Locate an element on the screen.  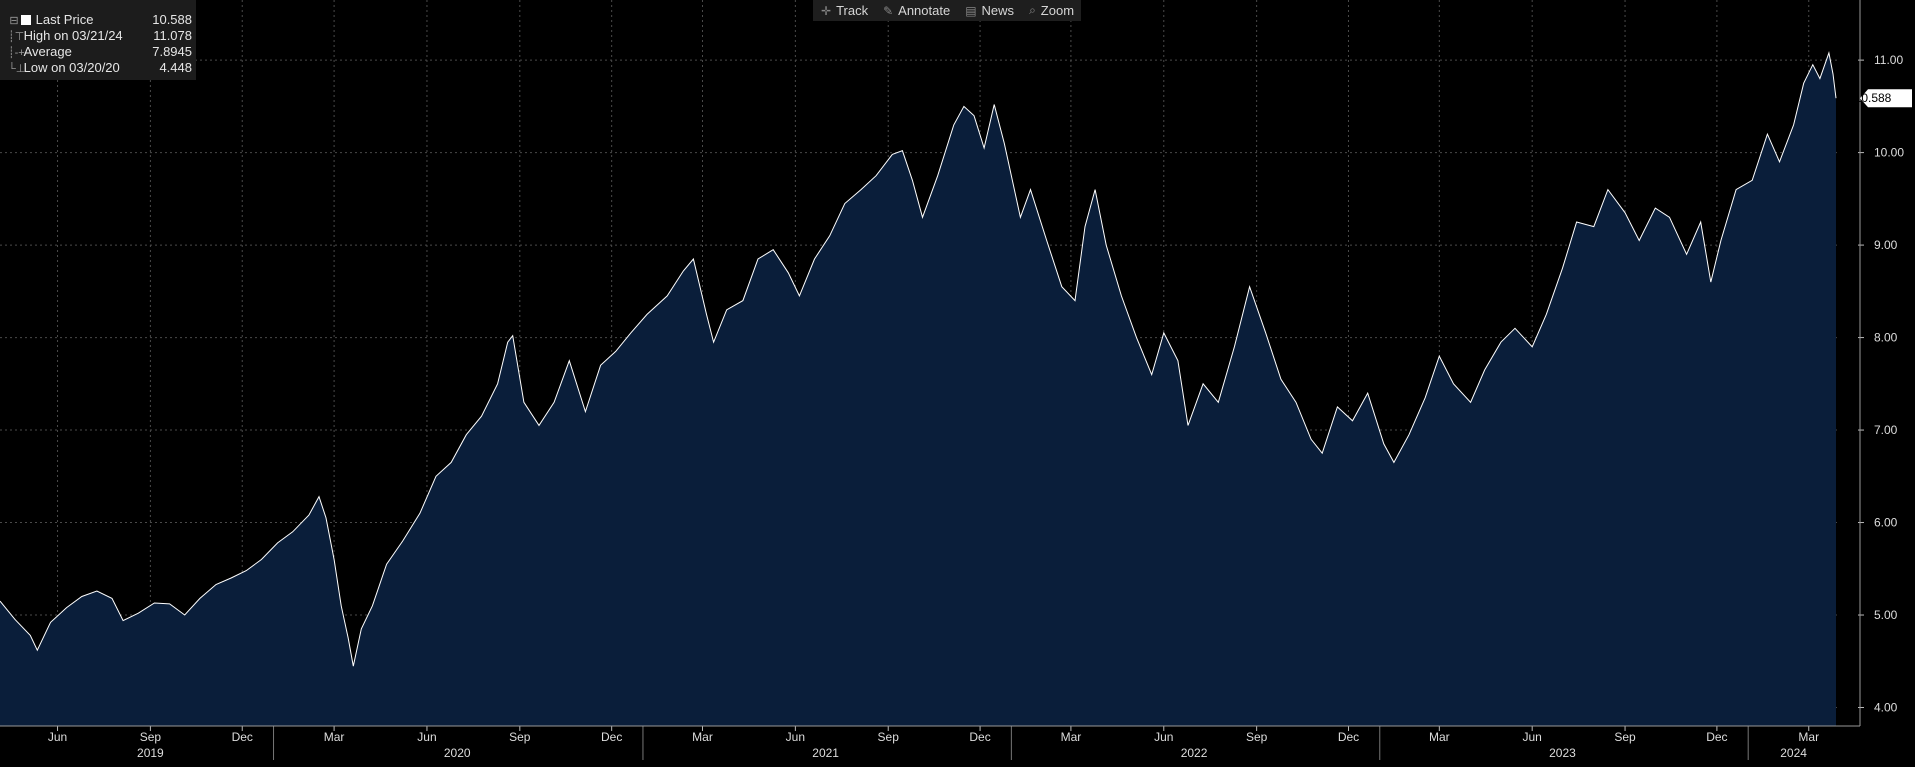
chart-toolbar: ✛ Track ✎ Annotate ▤ News ⌕ Zoom is located at coordinates (947, 10).